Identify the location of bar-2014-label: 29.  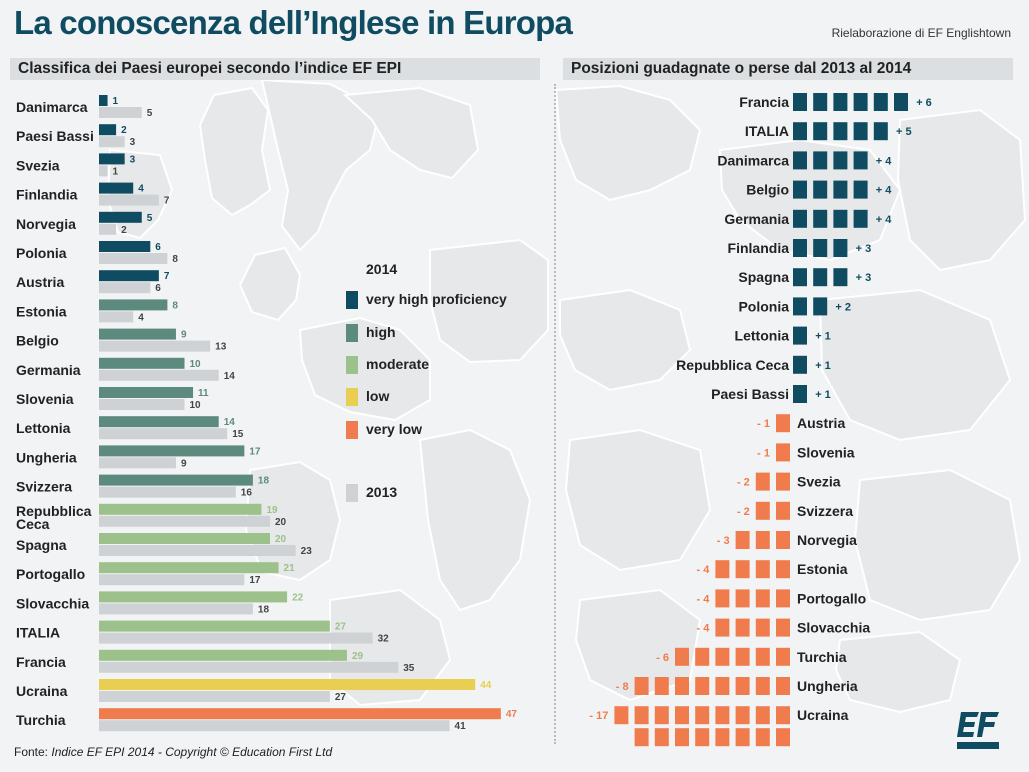
(358, 656).